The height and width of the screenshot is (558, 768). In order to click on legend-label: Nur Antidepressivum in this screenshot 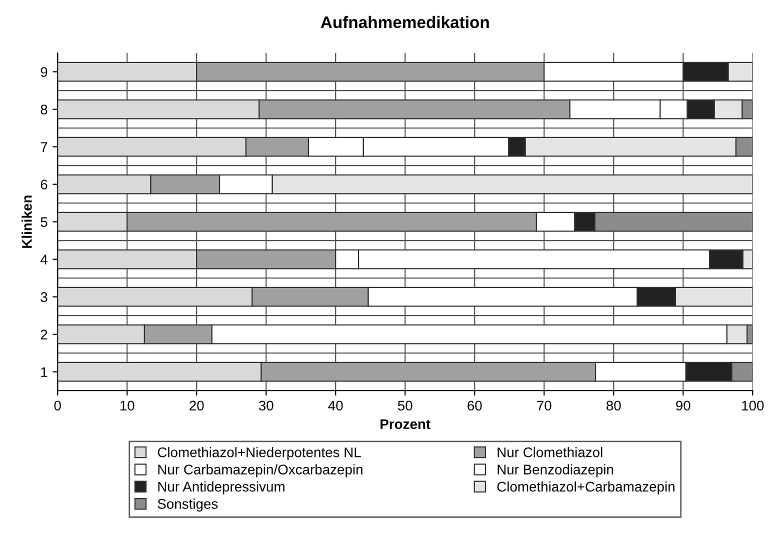, I will do `click(221, 487)`.